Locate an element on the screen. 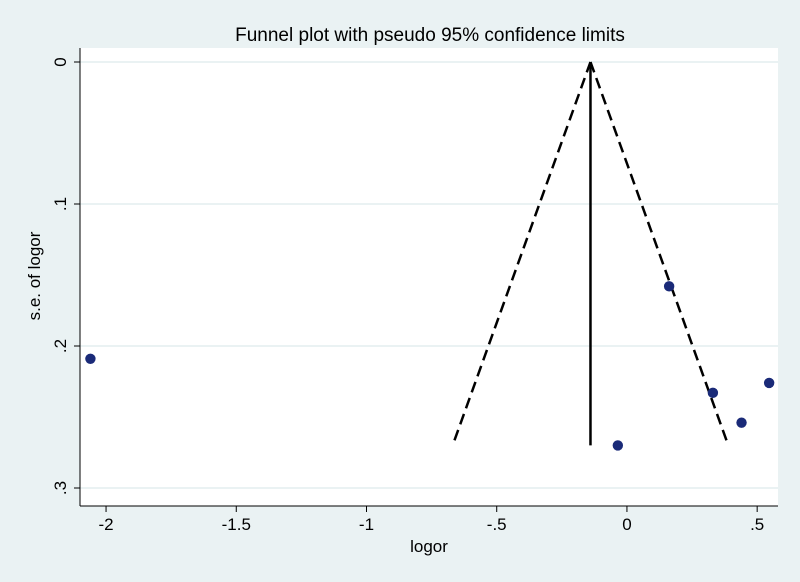 This screenshot has height=582, width=800. x-tick-label: -1.5 is located at coordinates (236, 524).